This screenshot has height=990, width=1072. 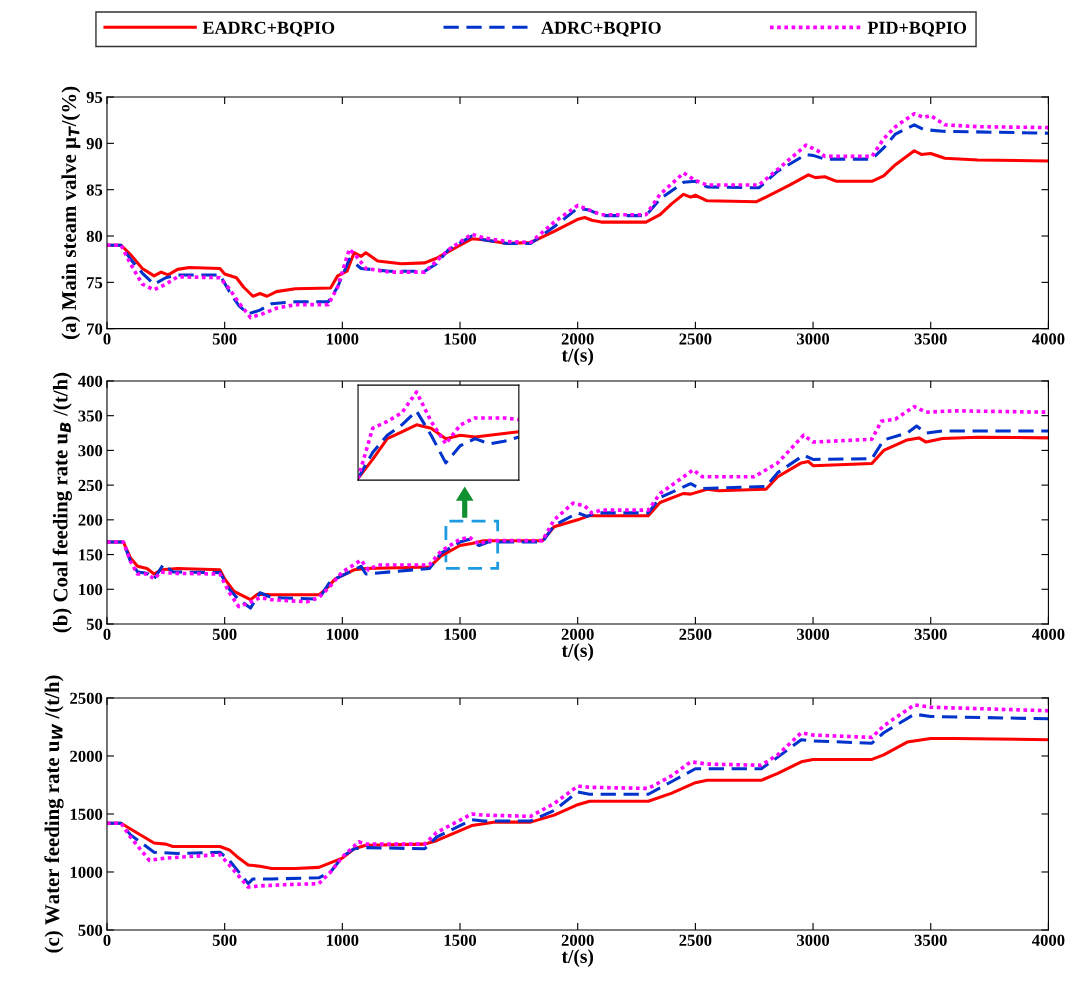 I want to click on y-tick-label: 350, so click(x=90, y=416).